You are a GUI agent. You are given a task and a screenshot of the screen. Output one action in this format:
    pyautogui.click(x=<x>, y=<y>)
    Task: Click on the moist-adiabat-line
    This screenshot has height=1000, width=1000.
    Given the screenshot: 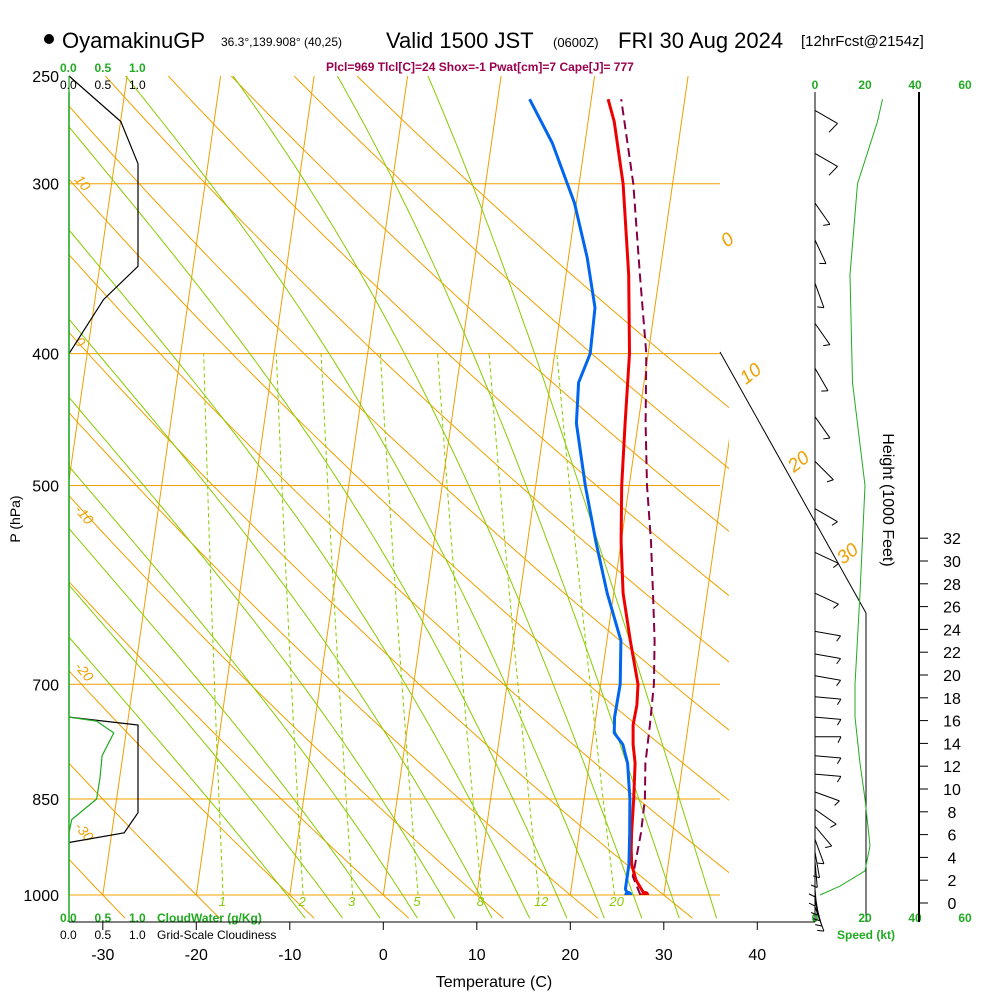 What is the action you would take?
    pyautogui.click(x=225, y=723)
    